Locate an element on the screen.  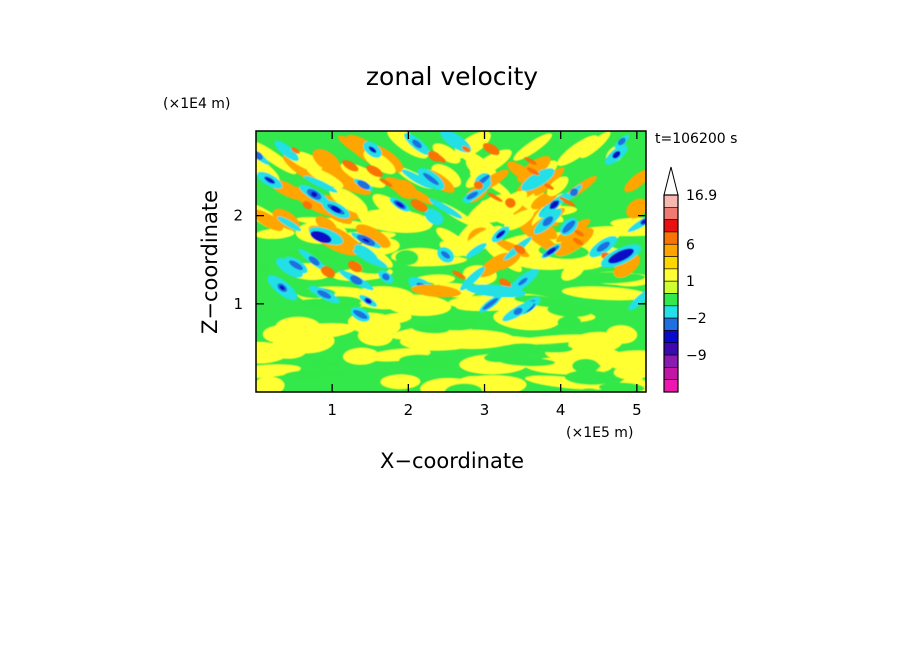
x-tick-label: 5 is located at coordinates (637, 410).